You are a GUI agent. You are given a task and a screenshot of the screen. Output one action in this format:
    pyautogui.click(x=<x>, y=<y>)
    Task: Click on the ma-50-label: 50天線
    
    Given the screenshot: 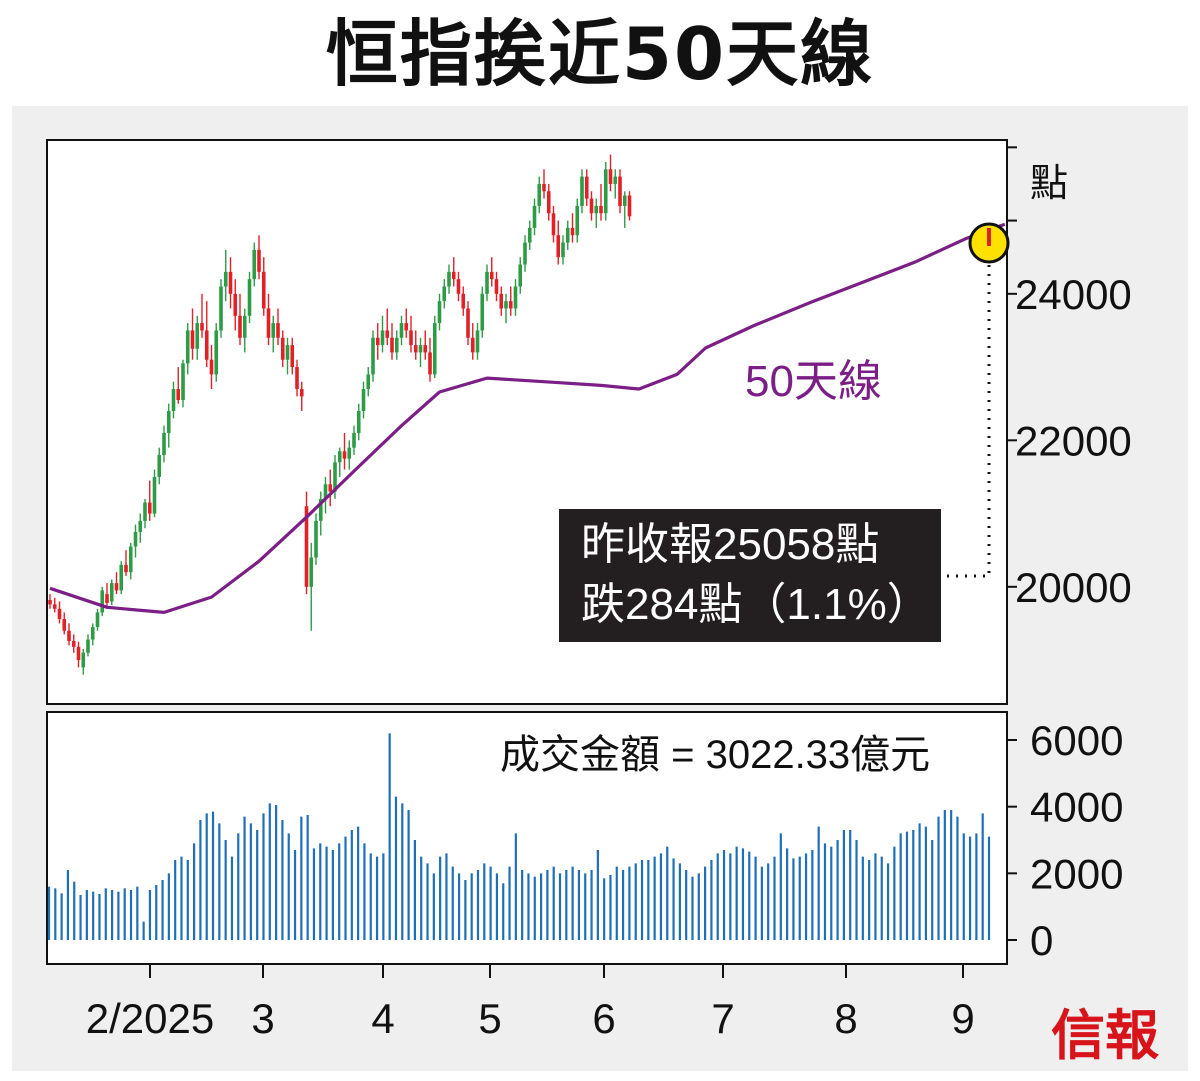 What is the action you would take?
    pyautogui.click(x=813, y=381)
    